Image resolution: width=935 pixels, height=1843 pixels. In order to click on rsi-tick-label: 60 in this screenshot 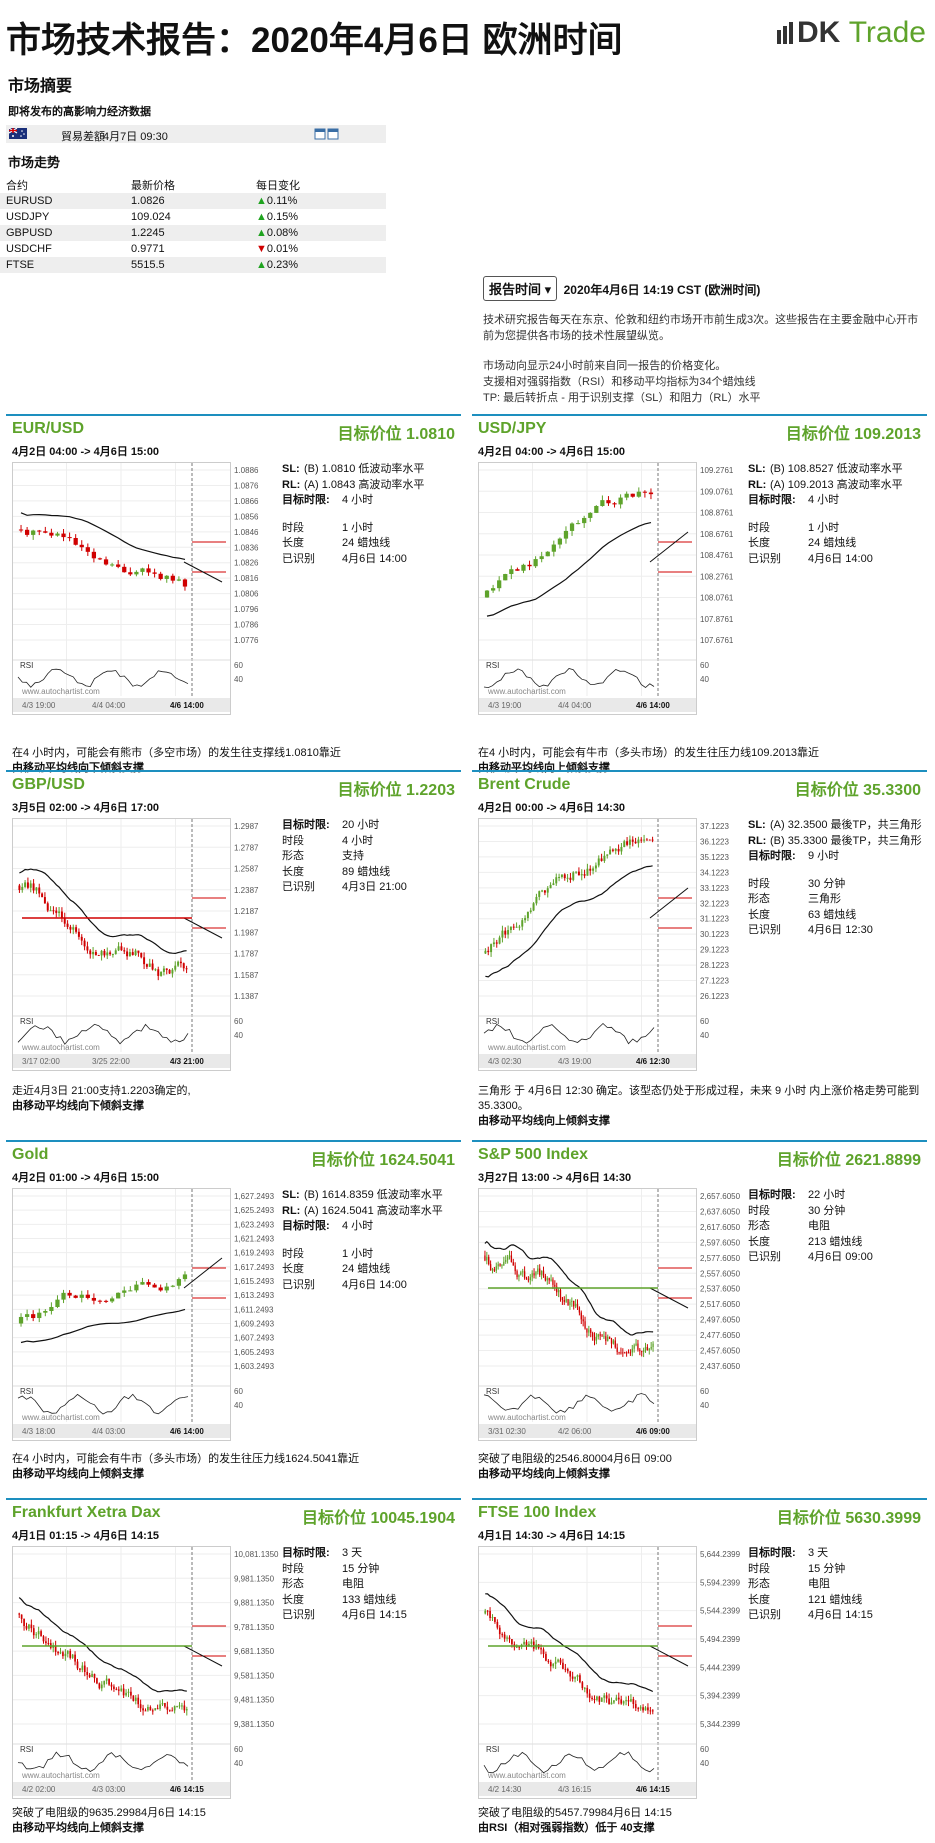, I will do `click(238, 1021)`.